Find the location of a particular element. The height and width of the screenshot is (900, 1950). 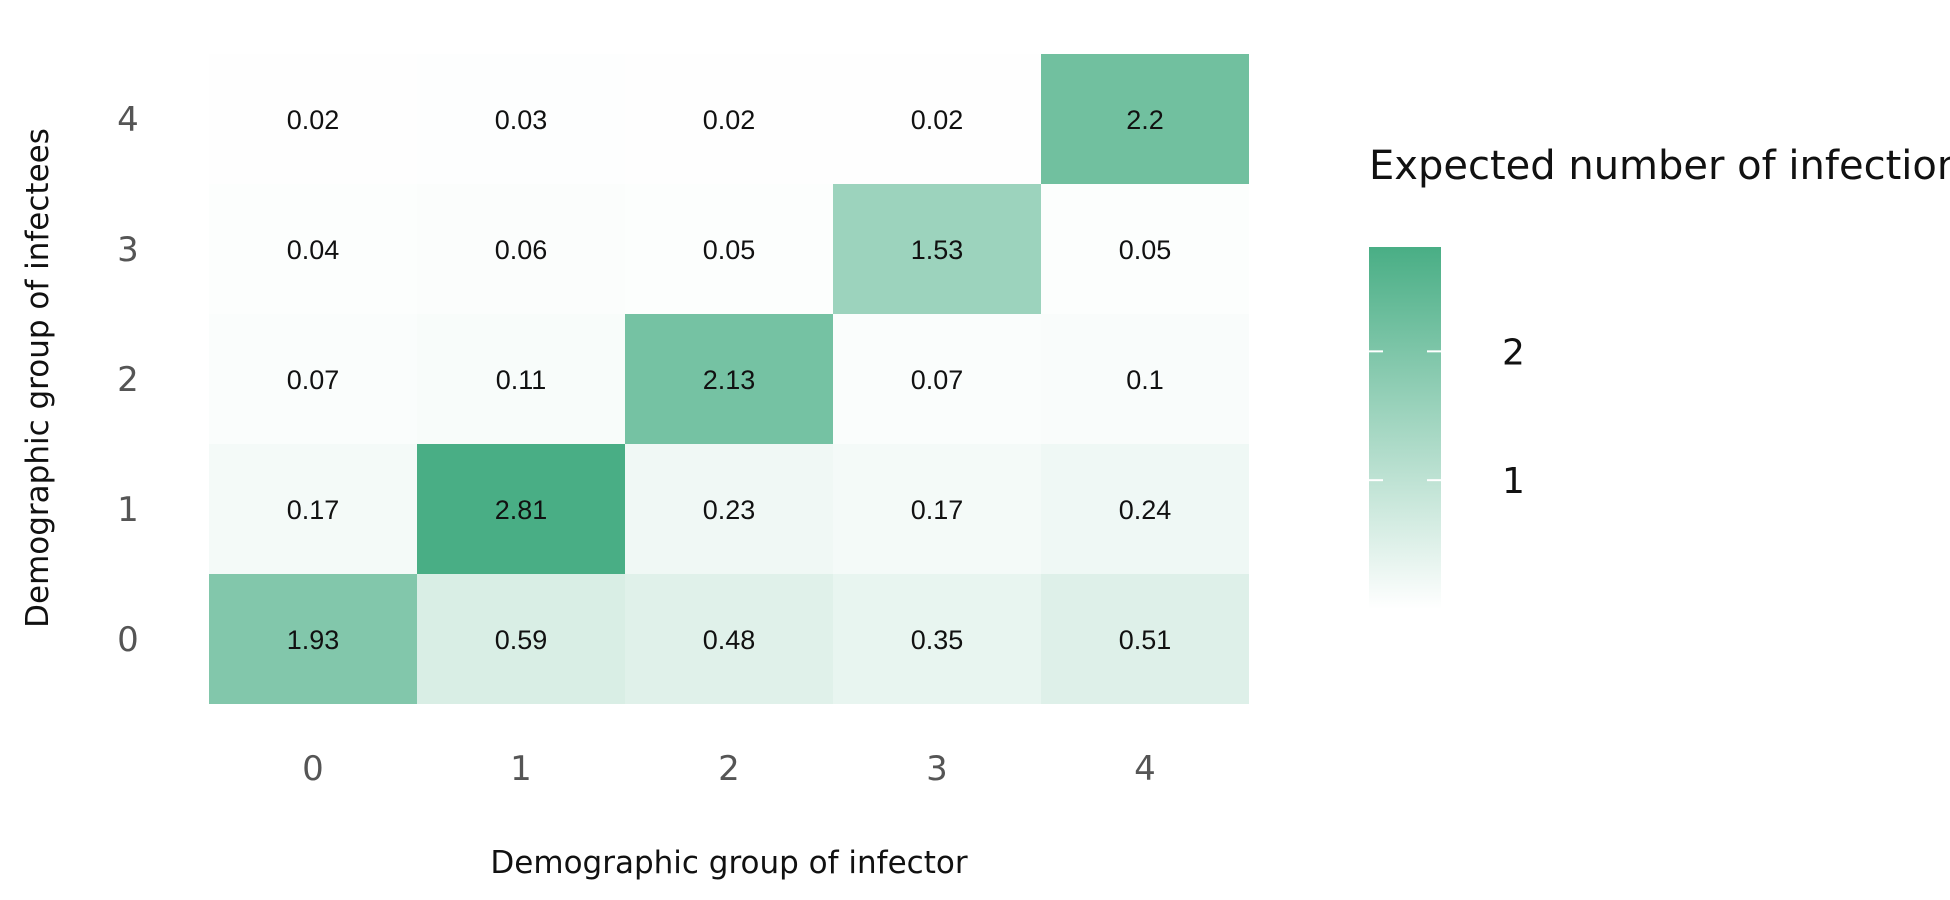

cell-value-label: 2.2 is located at coordinates (1145, 120).